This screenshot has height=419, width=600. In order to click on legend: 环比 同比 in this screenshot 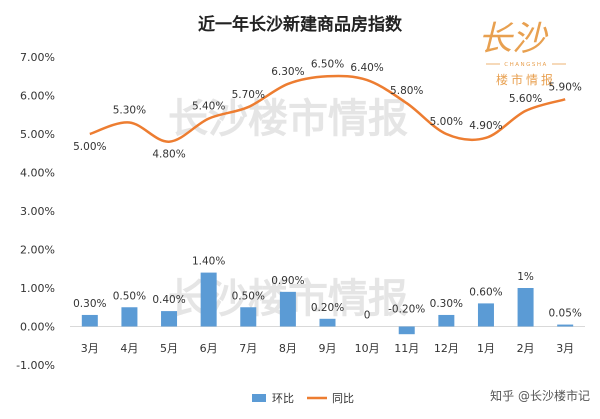, I will do `click(303, 398)`.